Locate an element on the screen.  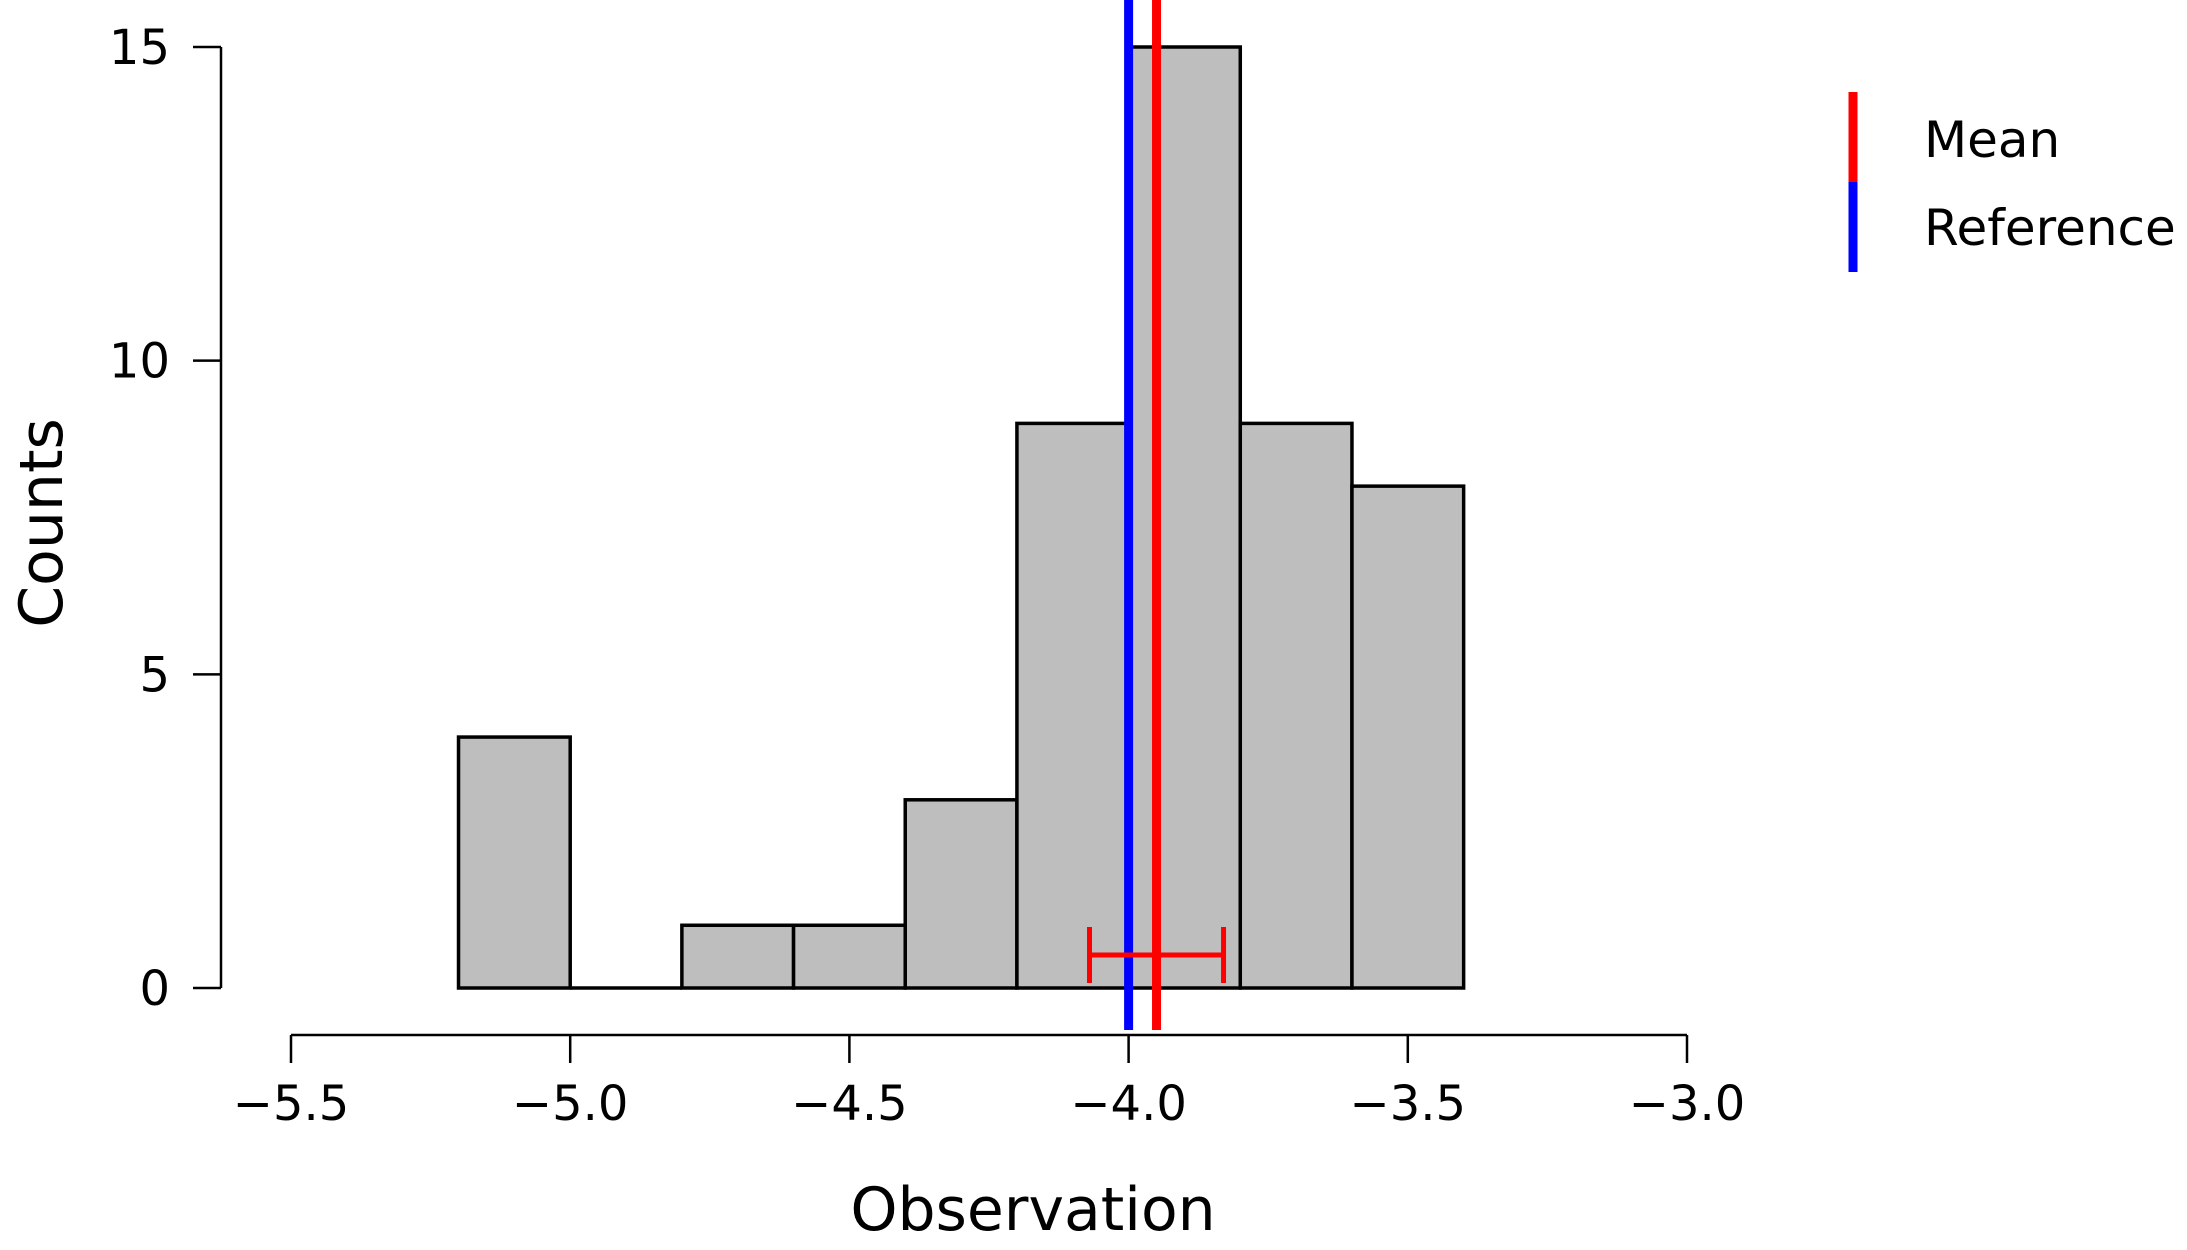
x-axis-title: Observation is located at coordinates (1032, 1210).